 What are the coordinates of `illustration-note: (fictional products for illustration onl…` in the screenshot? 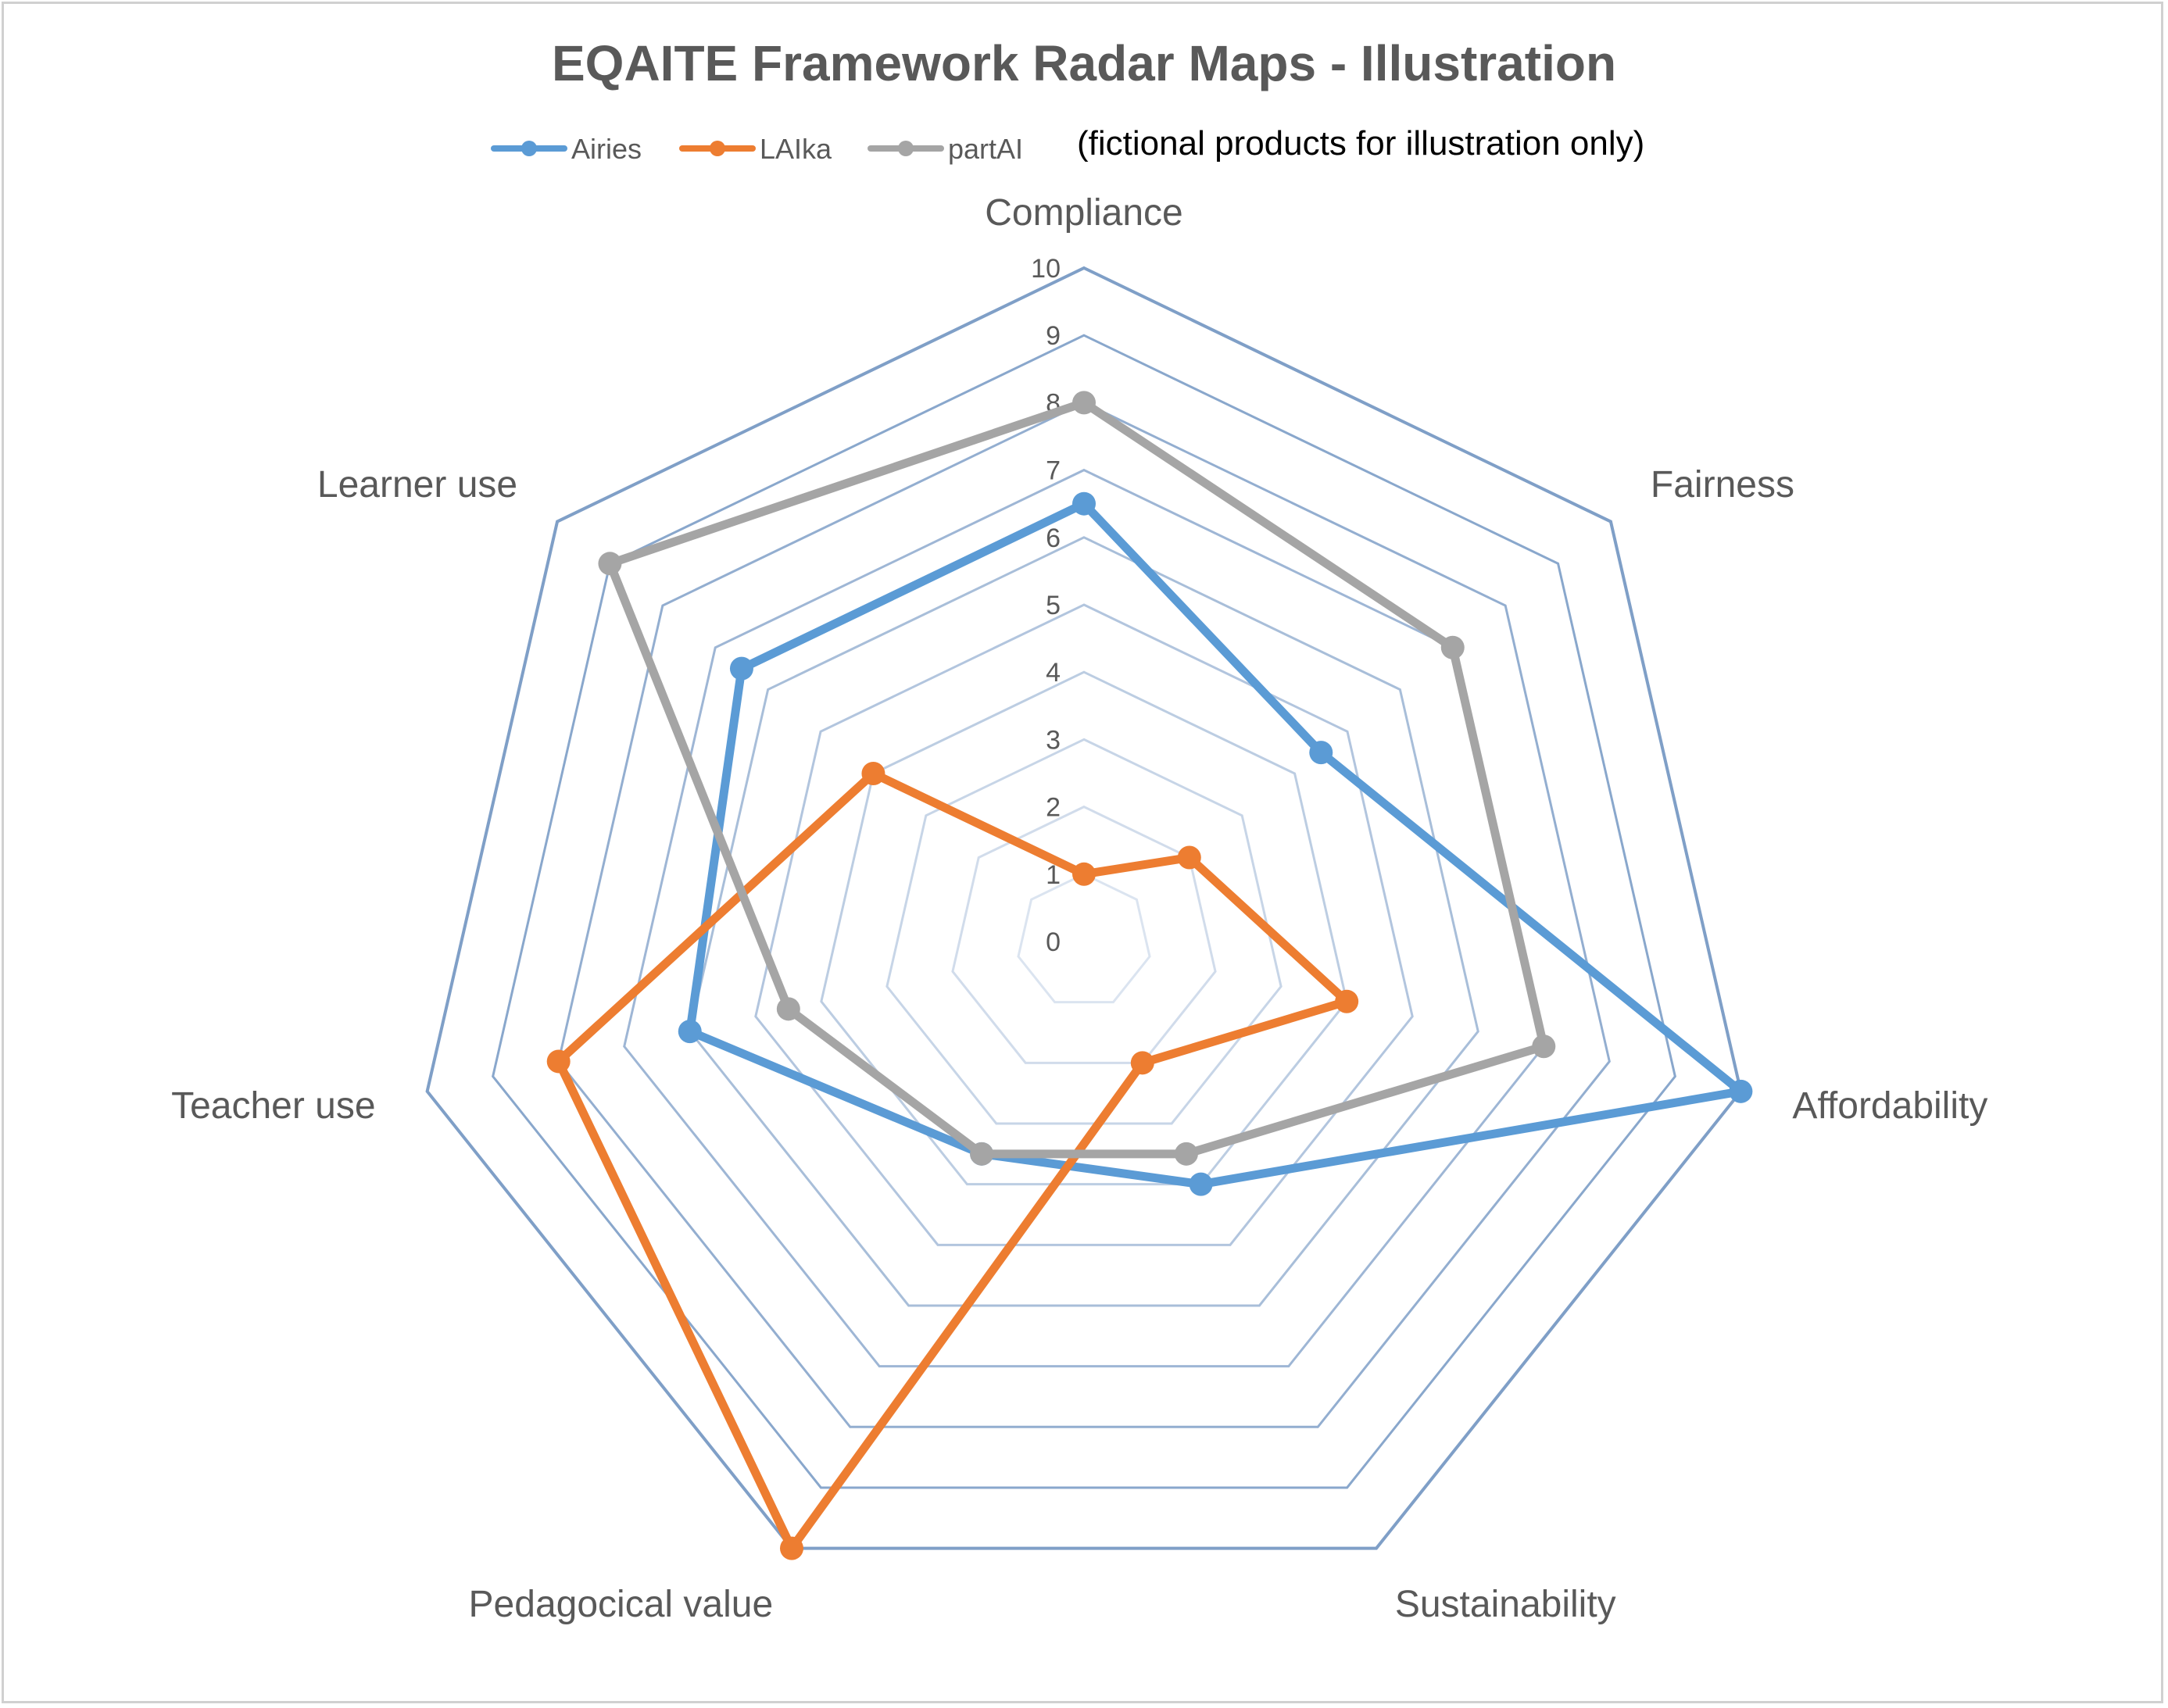 It's located at (1360, 143).